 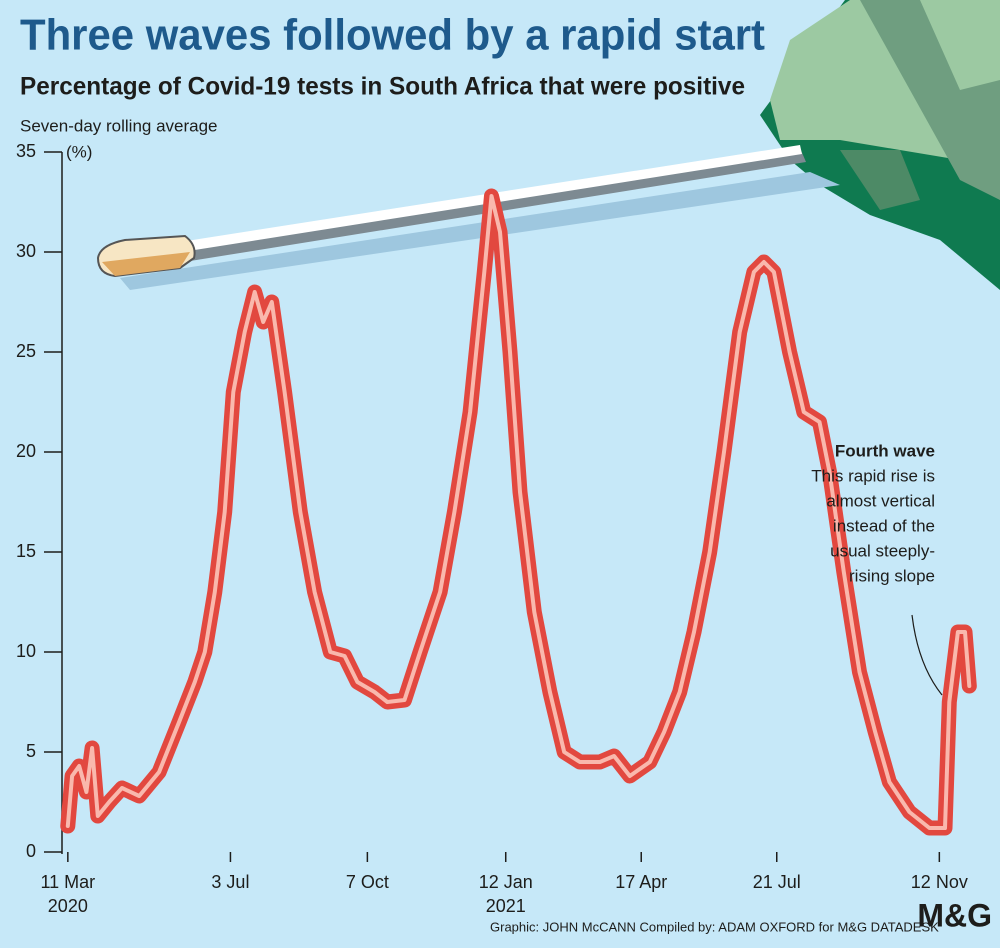 I want to click on annotation-line: instead of the, so click(x=884, y=525).